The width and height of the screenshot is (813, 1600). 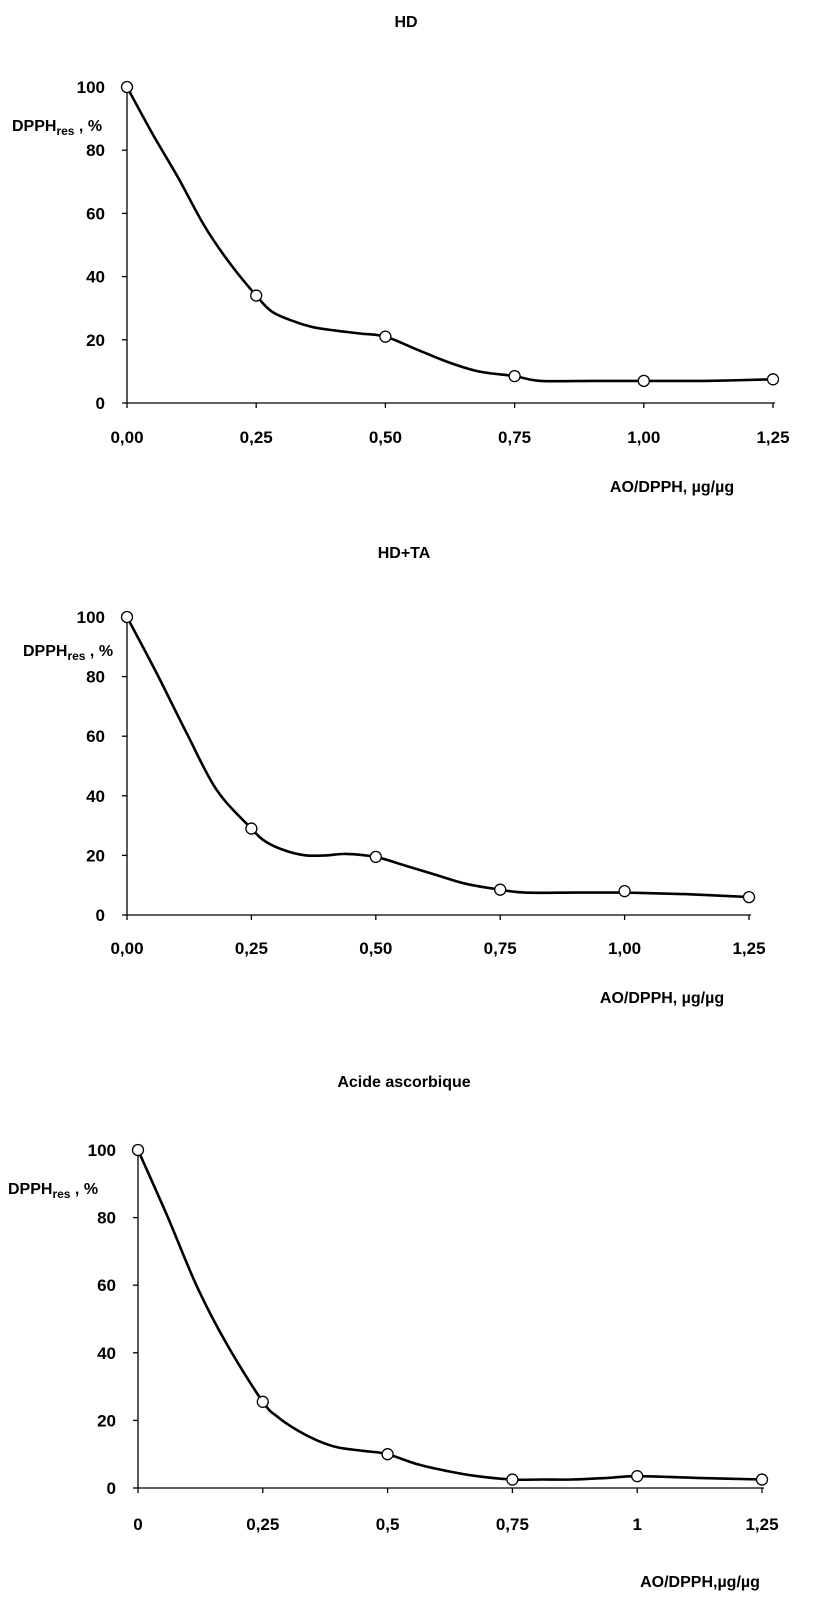 I want to click on chart-title: HD, so click(x=405, y=22).